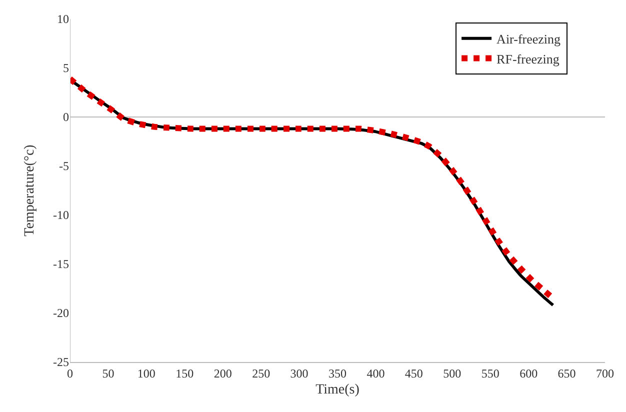 The image size is (626, 412). Describe the element at coordinates (528, 58) in the screenshot. I see `legend-label: RF-freezing` at that location.